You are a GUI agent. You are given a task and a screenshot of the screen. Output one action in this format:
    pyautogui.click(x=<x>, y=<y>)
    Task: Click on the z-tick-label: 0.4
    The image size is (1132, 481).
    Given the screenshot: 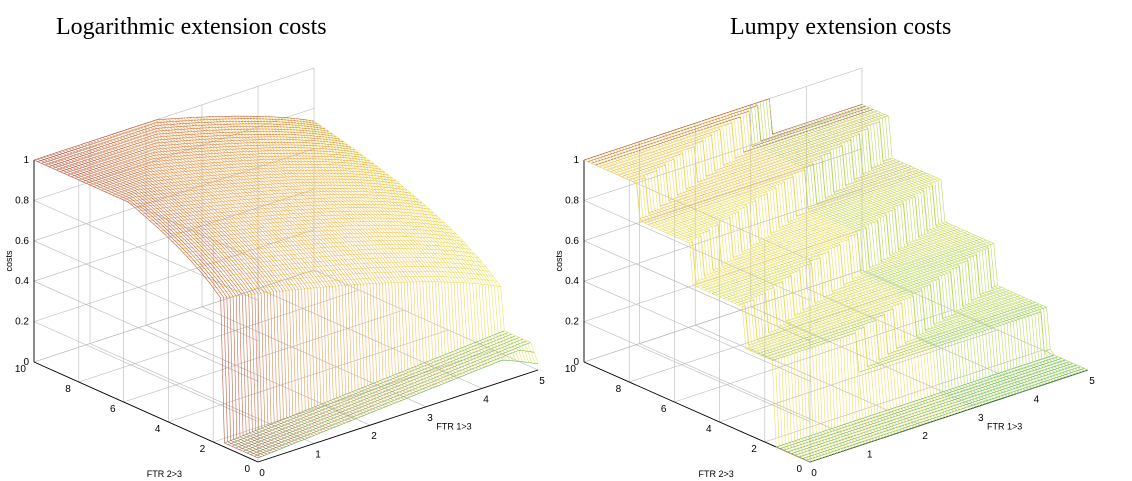 What is the action you would take?
    pyautogui.click(x=22, y=281)
    